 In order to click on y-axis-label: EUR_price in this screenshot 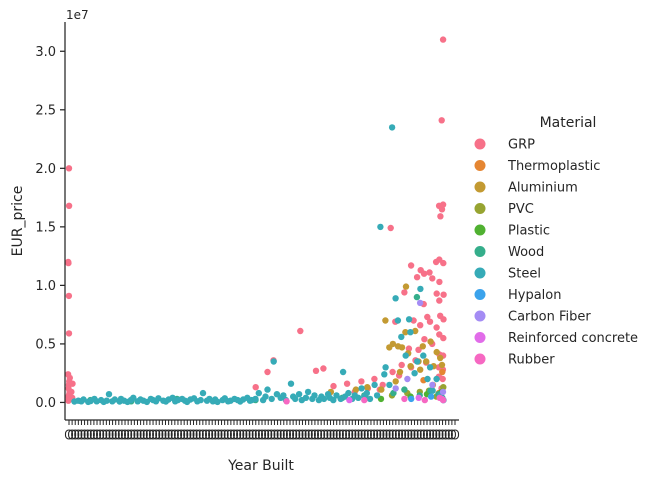, I will do `click(18, 221)`.